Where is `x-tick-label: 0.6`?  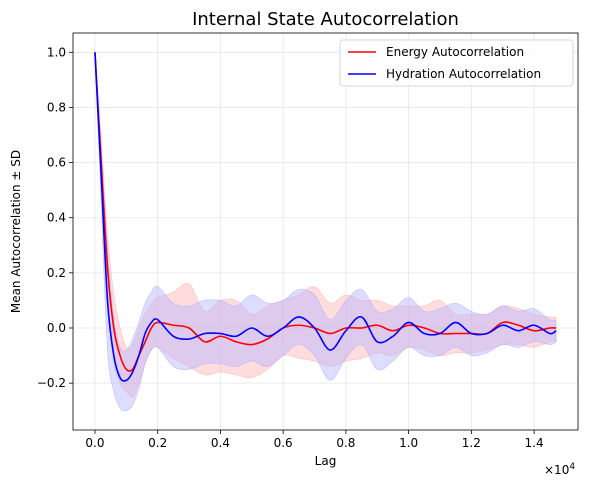 x-tick-label: 0.6 is located at coordinates (283, 443).